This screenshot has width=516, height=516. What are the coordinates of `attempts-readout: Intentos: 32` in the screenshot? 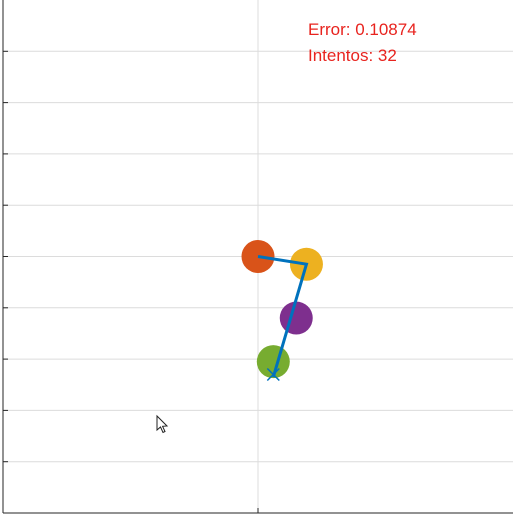 It's located at (352, 55).